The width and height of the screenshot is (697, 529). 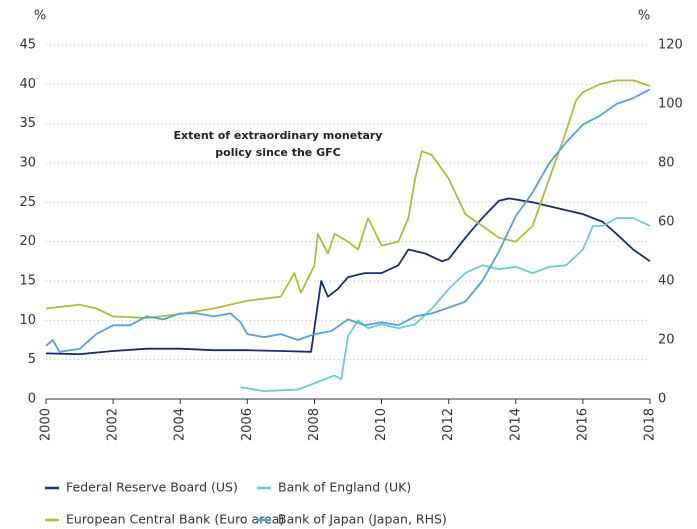 What do you see at coordinates (152, 487) in the screenshot?
I see `legend-label: Federal Reserve Board (US)` at bounding box center [152, 487].